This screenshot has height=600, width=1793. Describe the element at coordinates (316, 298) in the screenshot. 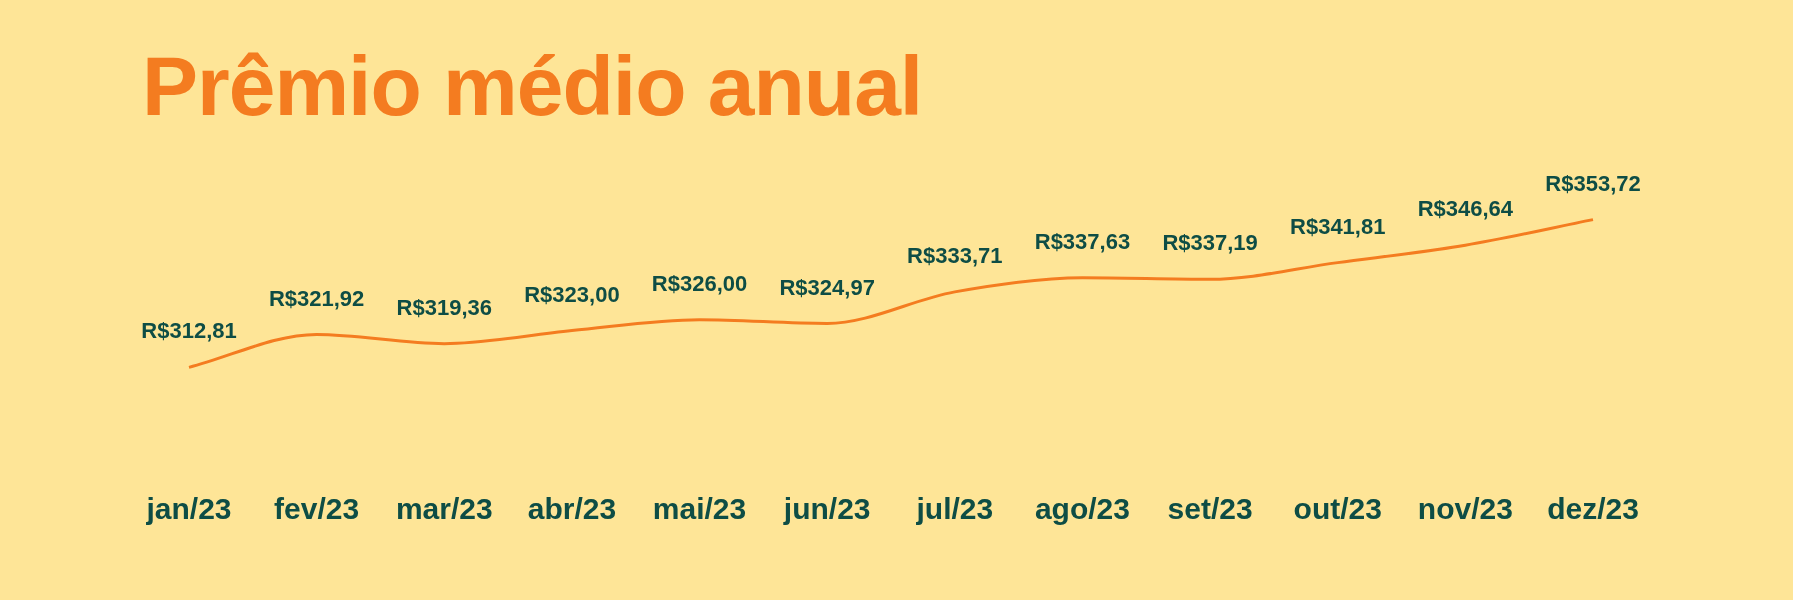

I see `data-label: R$321,92` at that location.